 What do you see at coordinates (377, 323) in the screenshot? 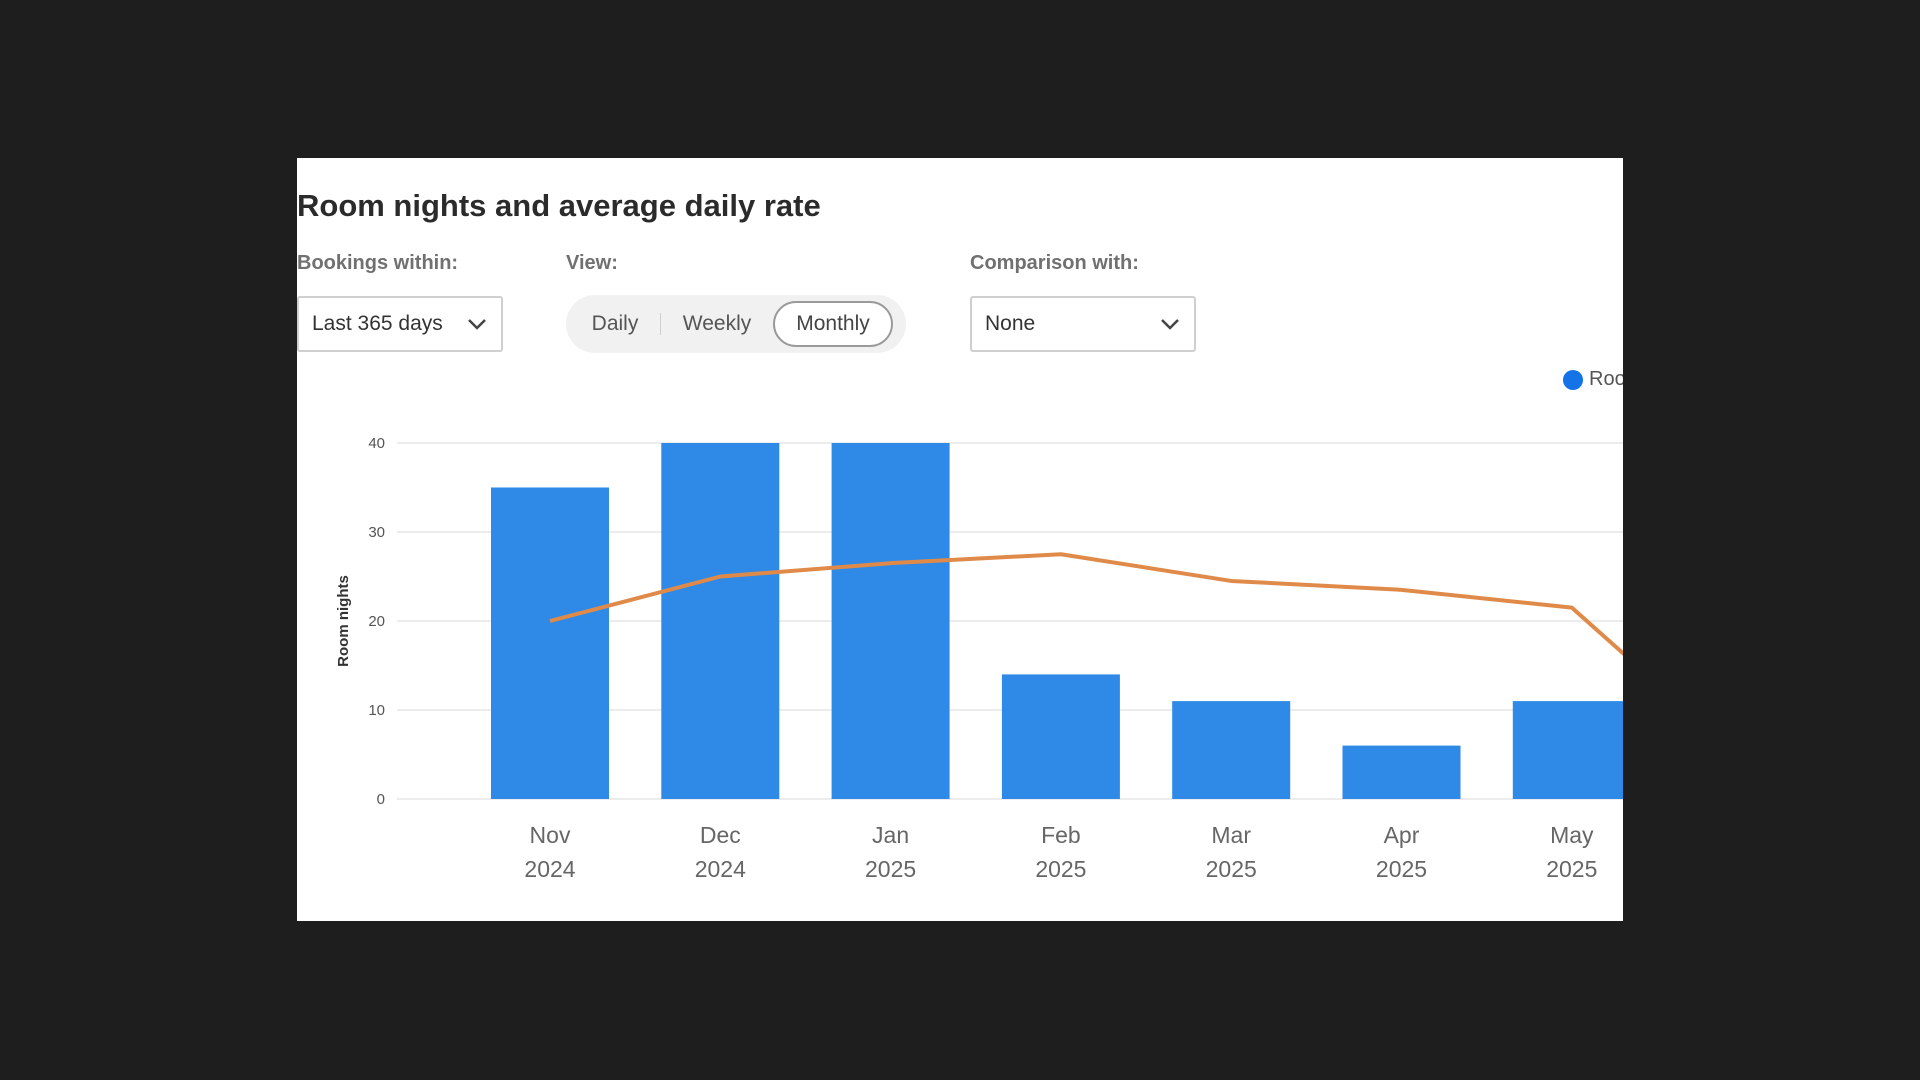
I see `bookings-within-value: Last 365 days` at bounding box center [377, 323].